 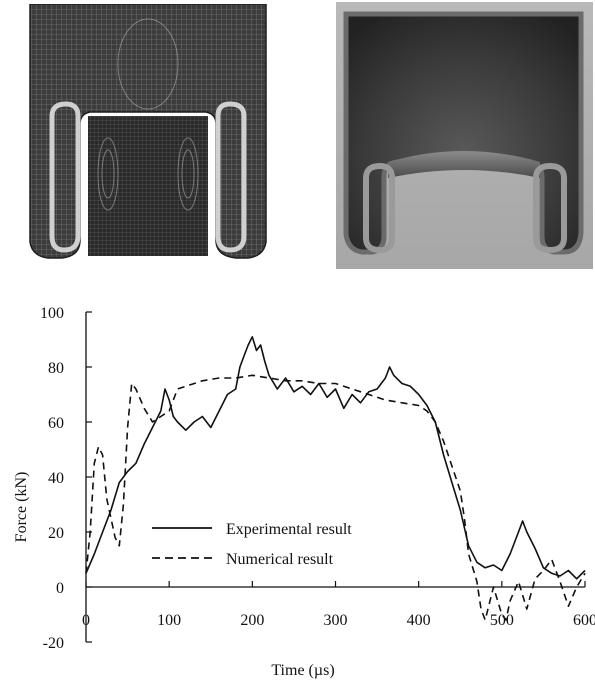 What do you see at coordinates (53, 643) in the screenshot?
I see `y-tick-label: -20` at bounding box center [53, 643].